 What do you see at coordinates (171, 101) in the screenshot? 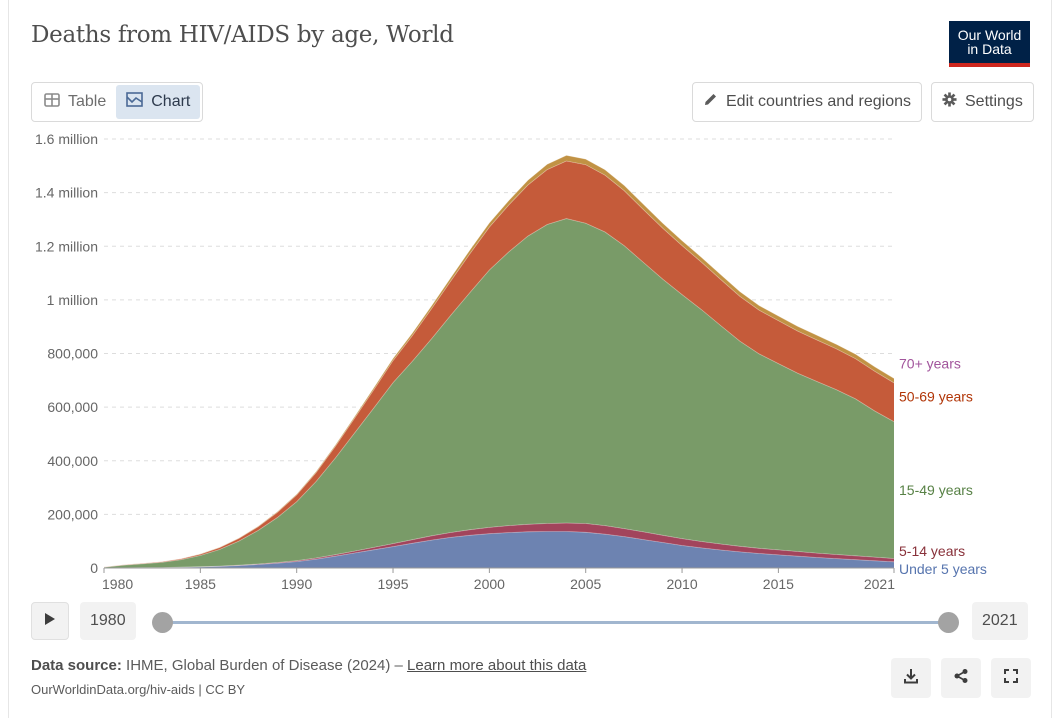
I see `tab-chart-label: Chart` at bounding box center [171, 101].